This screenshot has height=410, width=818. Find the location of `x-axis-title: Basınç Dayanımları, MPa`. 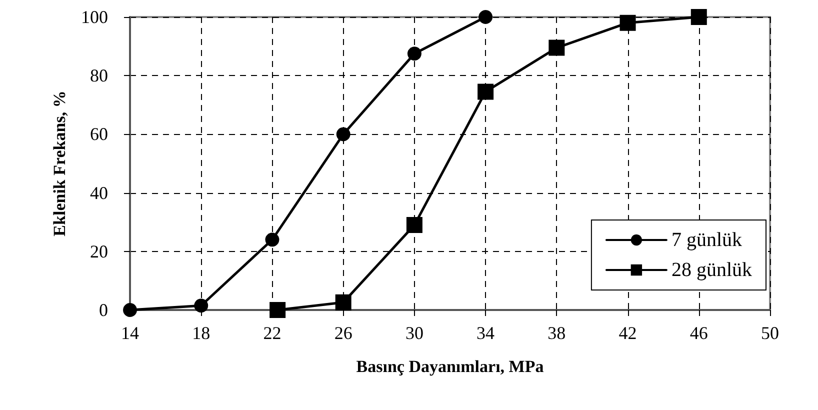

x-axis-title: Basınç Dayanımları, MPa is located at coordinates (450, 366).